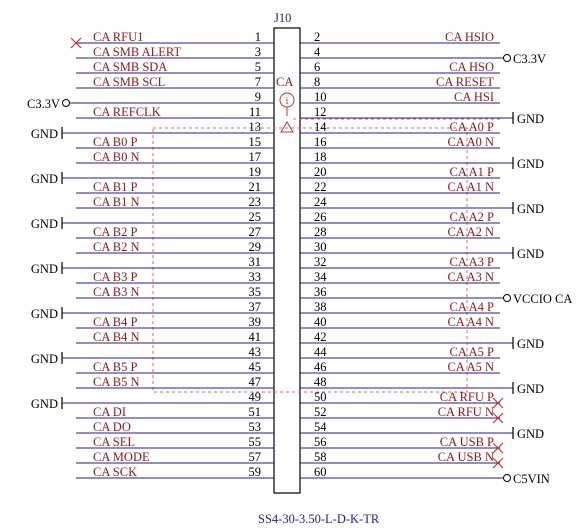  I want to click on net-label: CA RFU N, so click(466, 412).